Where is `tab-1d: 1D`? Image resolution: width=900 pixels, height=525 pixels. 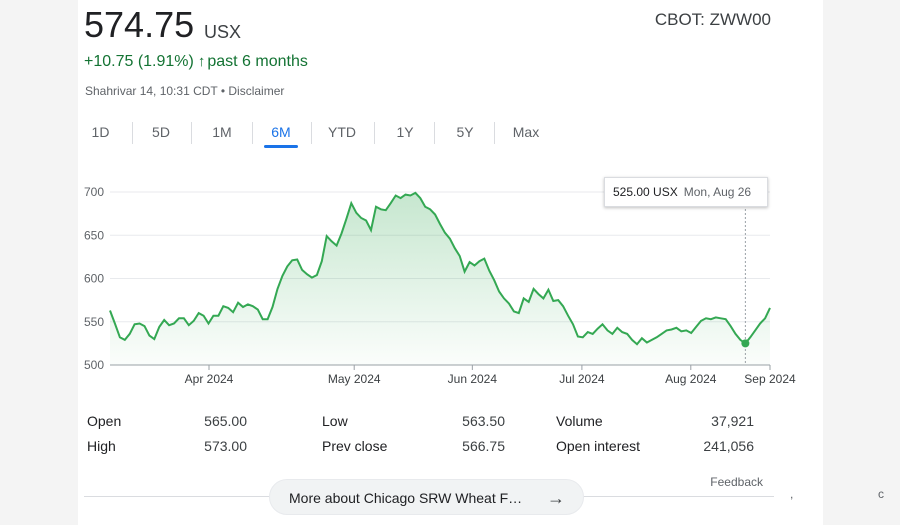 tab-1d: 1D is located at coordinates (100, 132).